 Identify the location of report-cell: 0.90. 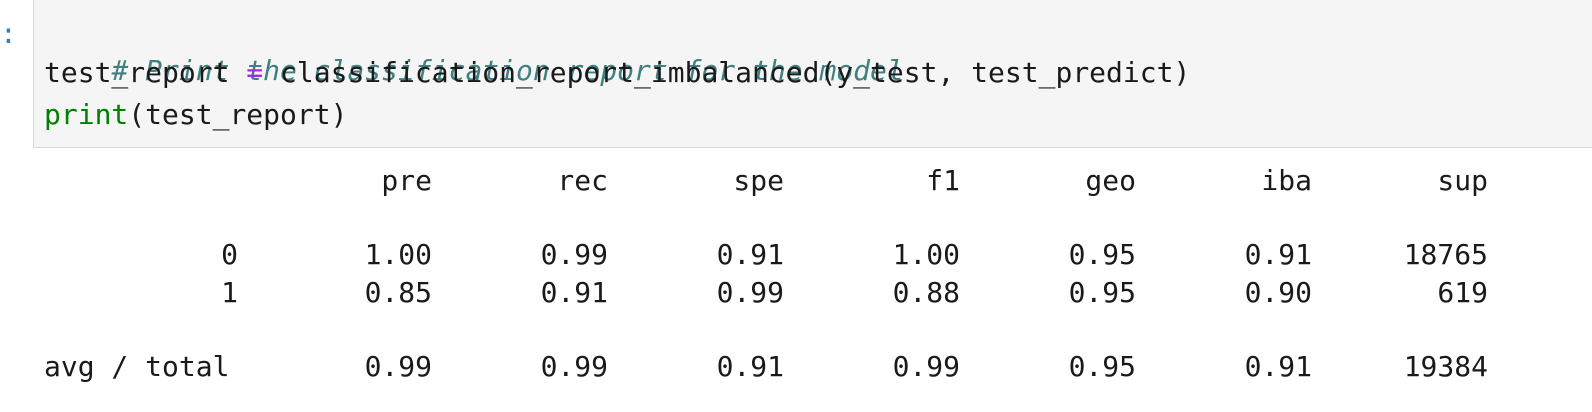
(1278, 292).